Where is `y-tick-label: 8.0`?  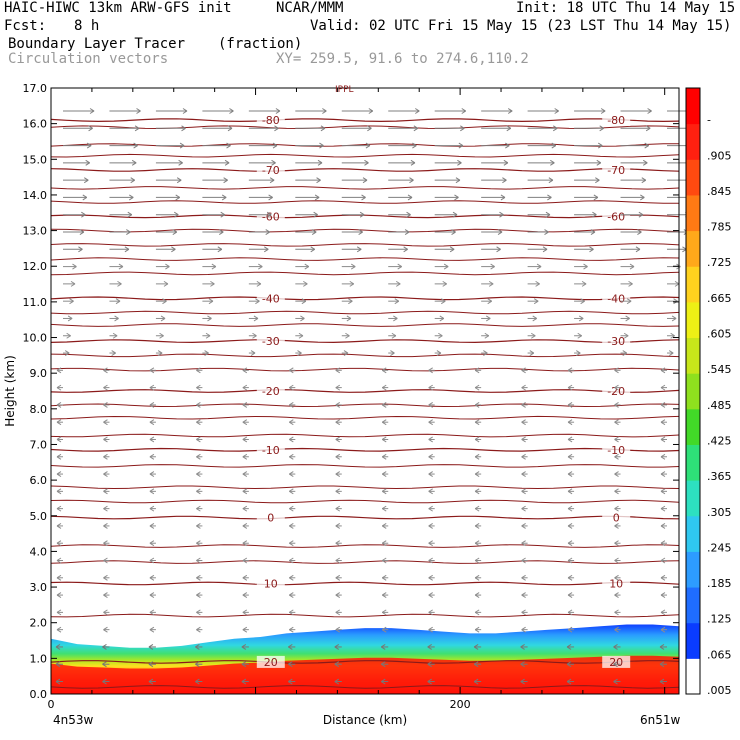
y-tick-label: 8.0 is located at coordinates (39, 409).